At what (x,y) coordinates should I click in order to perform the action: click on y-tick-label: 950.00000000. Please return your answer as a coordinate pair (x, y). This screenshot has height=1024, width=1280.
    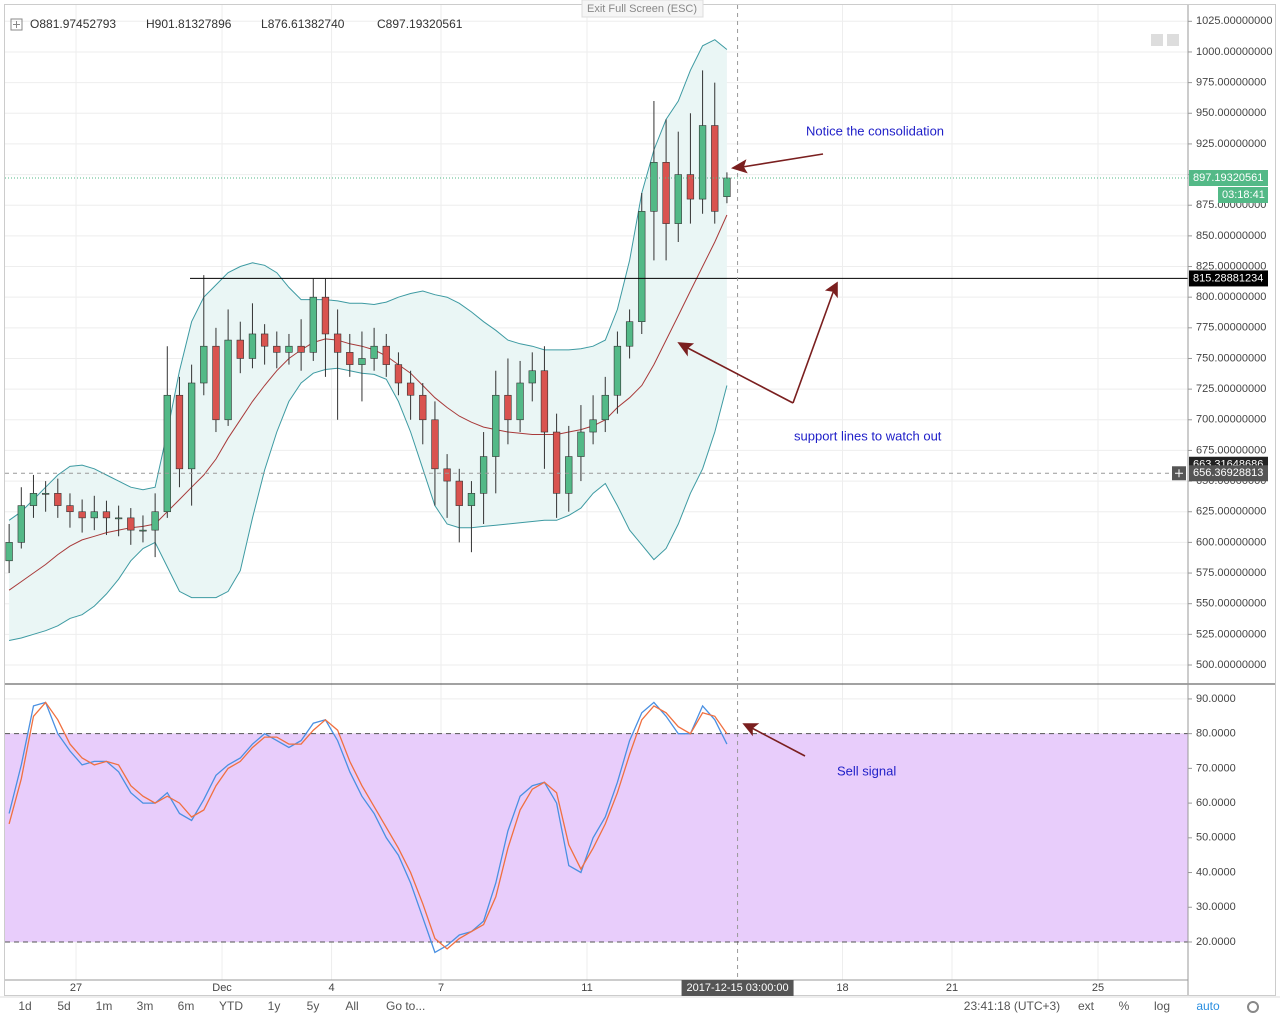
    Looking at the image, I should click on (1231, 113).